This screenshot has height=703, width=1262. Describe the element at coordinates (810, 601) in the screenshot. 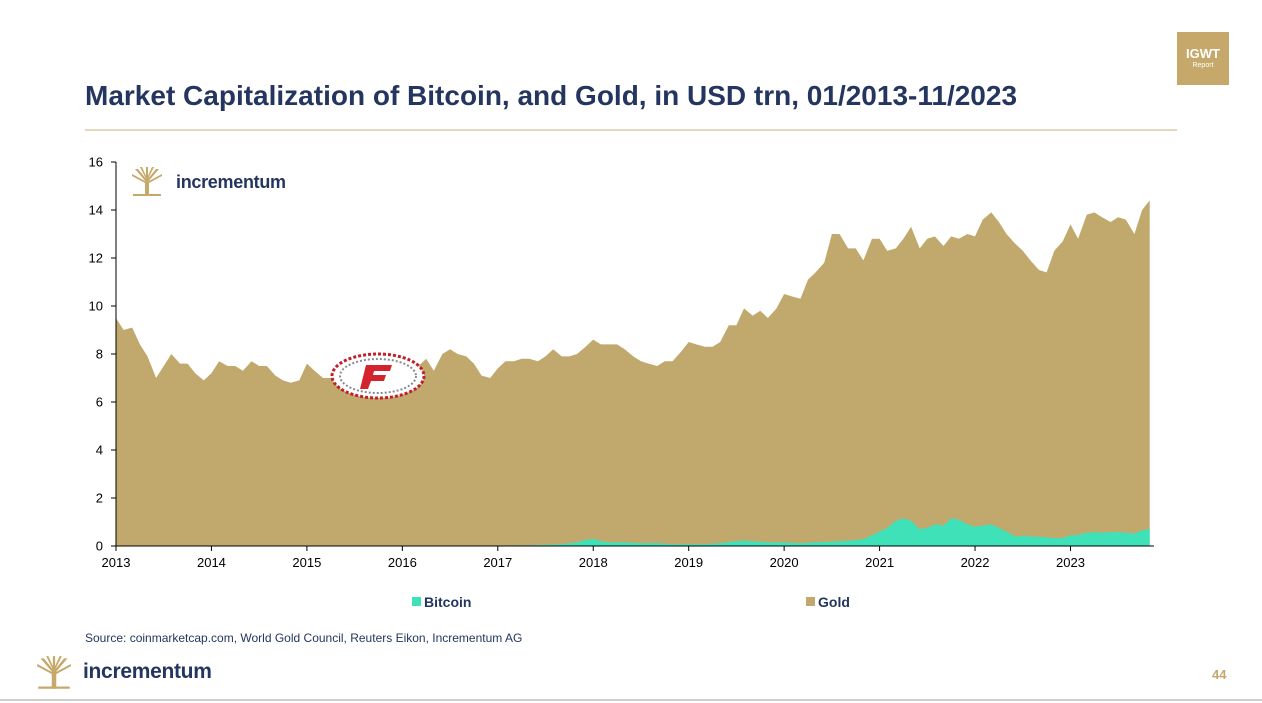

I see `legend-gold-swatch` at that location.